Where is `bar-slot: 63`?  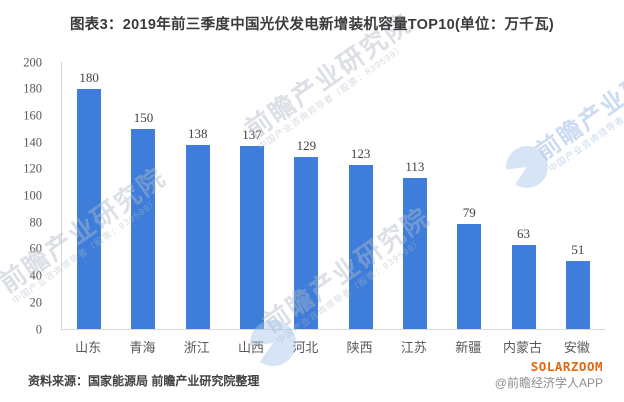 bar-slot: 63 is located at coordinates (523, 195).